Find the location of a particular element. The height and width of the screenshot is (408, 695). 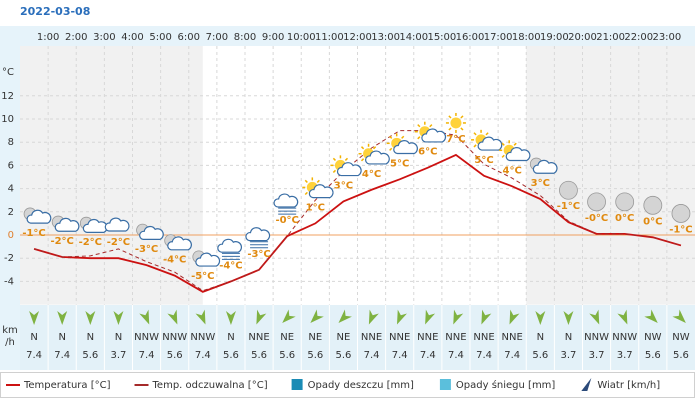

legend-arrow is located at coordinates (586, 384).